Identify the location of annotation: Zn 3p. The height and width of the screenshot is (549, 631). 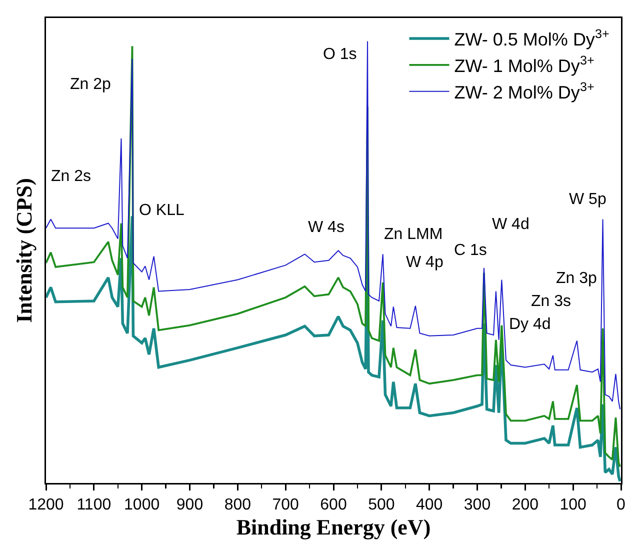
(577, 278).